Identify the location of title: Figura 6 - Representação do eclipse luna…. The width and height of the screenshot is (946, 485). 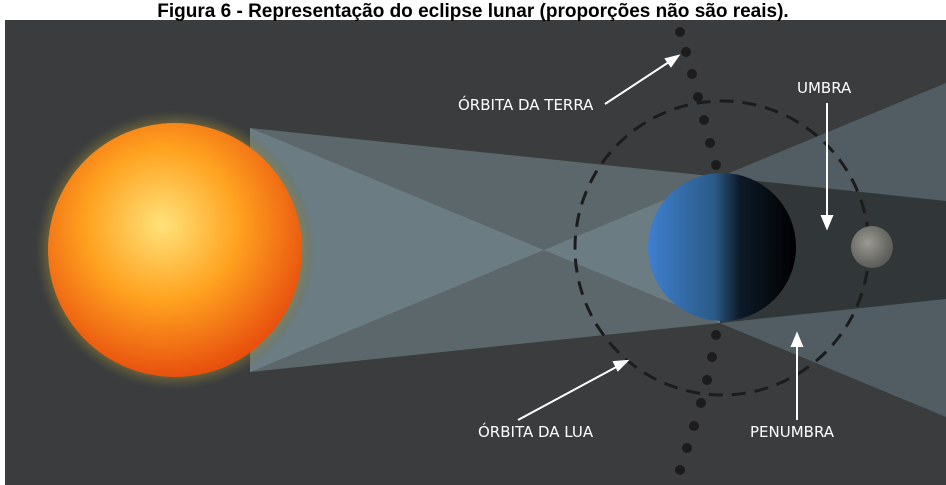
(472, 11).